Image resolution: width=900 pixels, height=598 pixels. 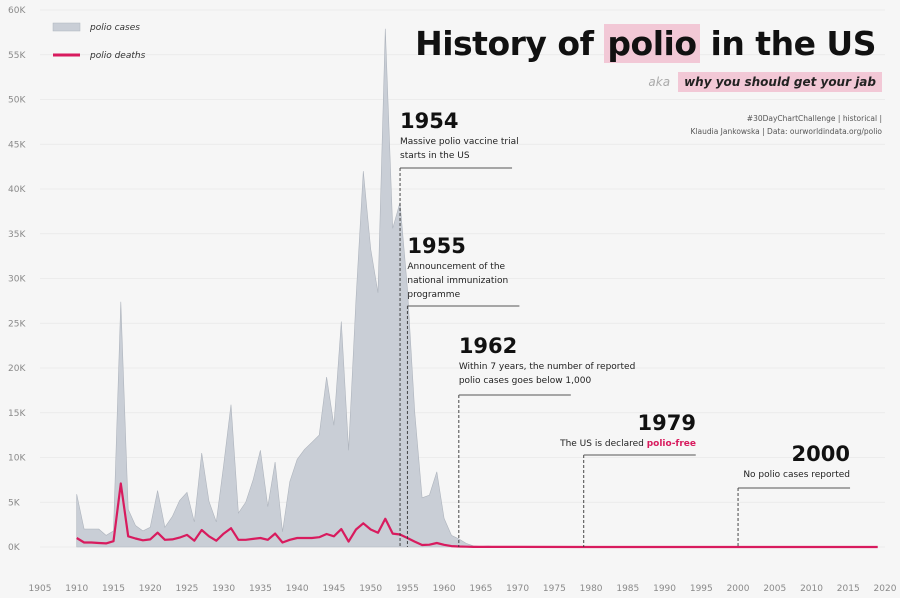 I want to click on legend: polio cases polio deaths, so click(x=99, y=41).